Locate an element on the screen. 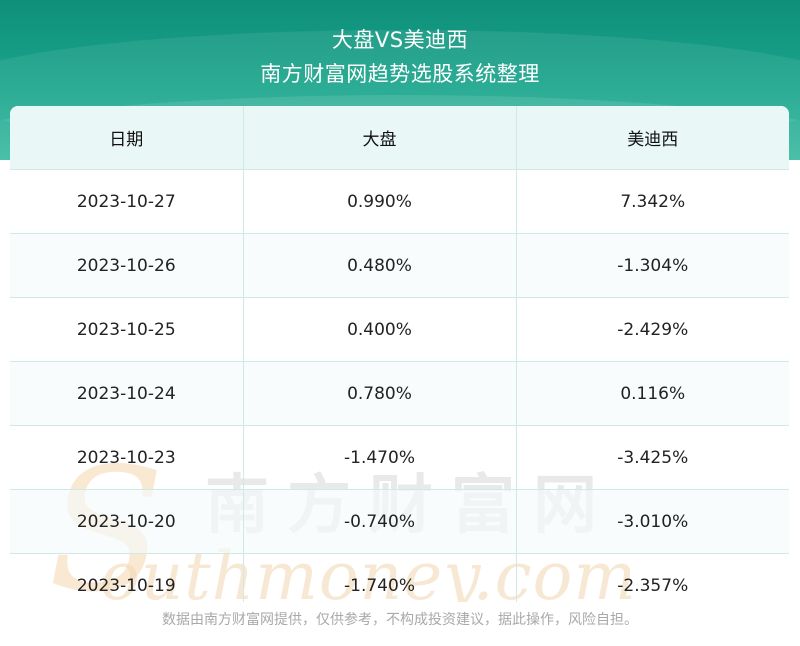 This screenshot has height=646, width=800. table-row: 2023-10-19 -1.740% -2.357% is located at coordinates (399, 577).